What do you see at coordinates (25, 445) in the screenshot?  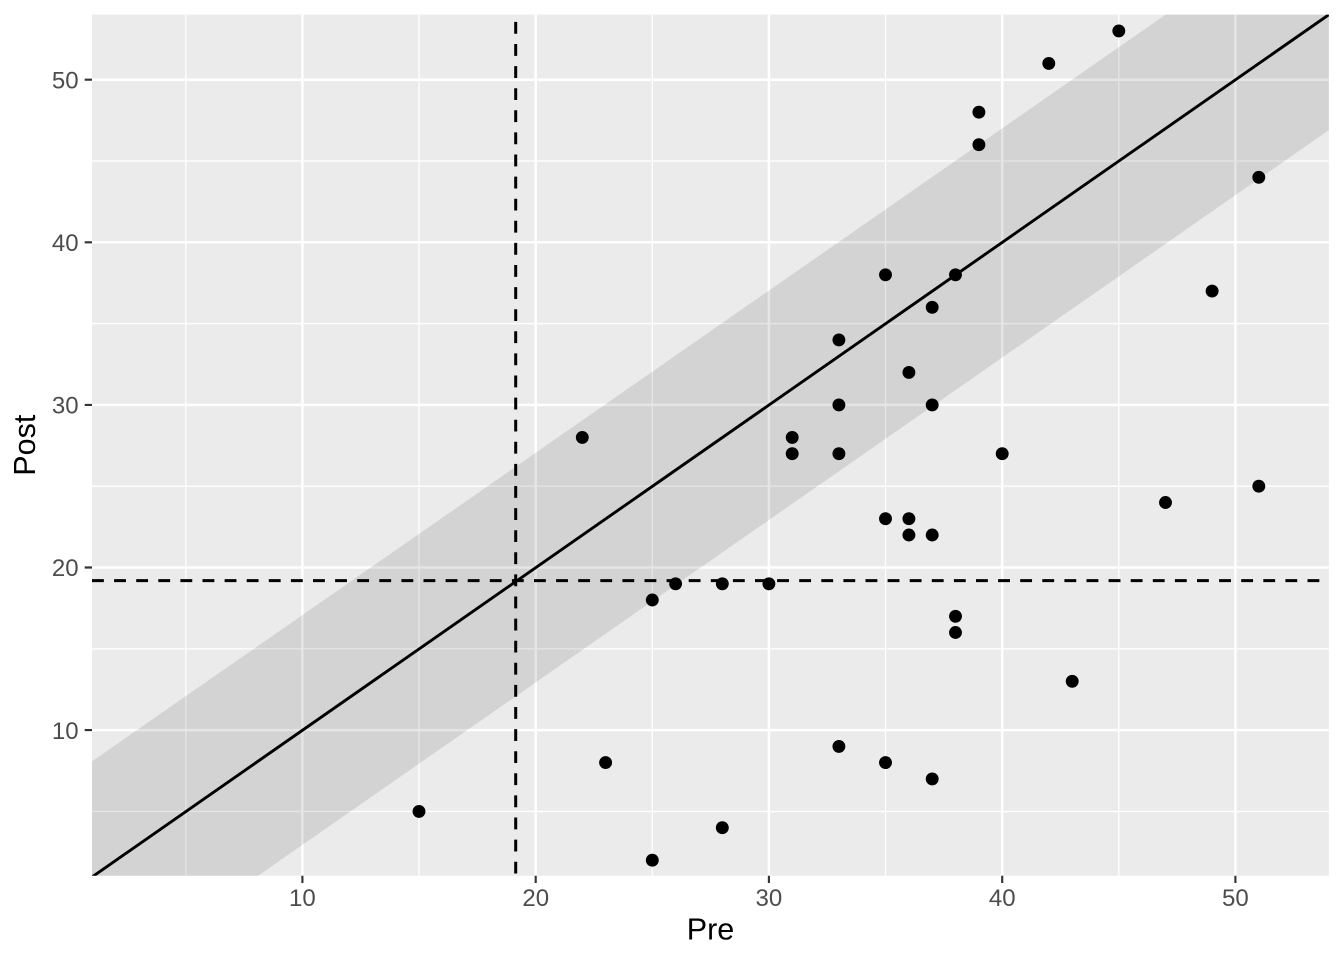 I see `svg-text: Post` at bounding box center [25, 445].